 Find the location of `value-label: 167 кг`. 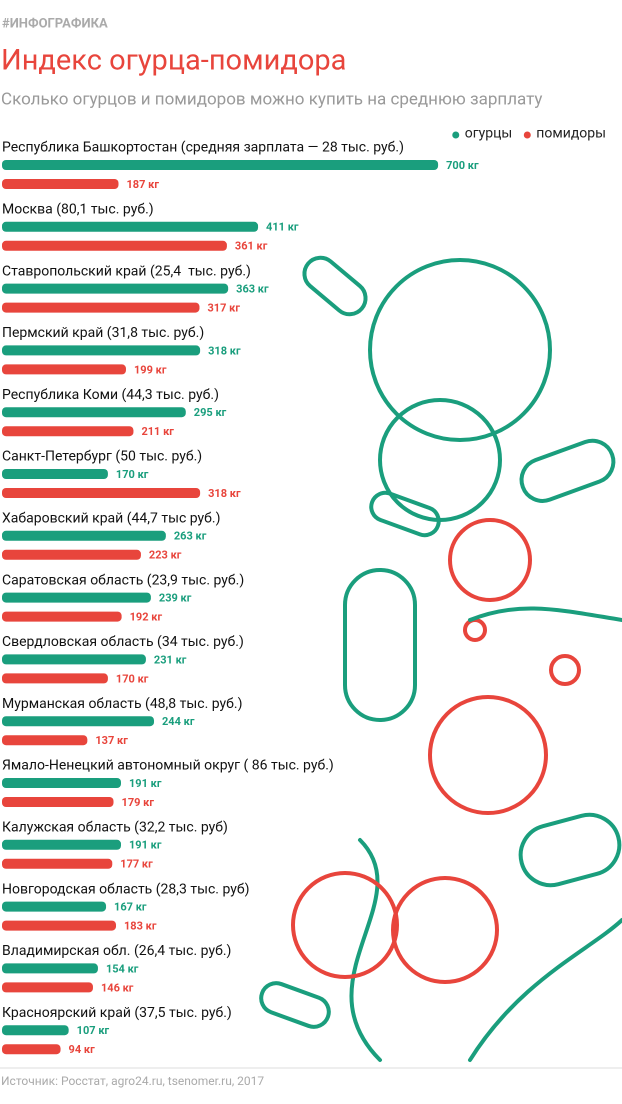

value-label: 167 кг is located at coordinates (130, 907).